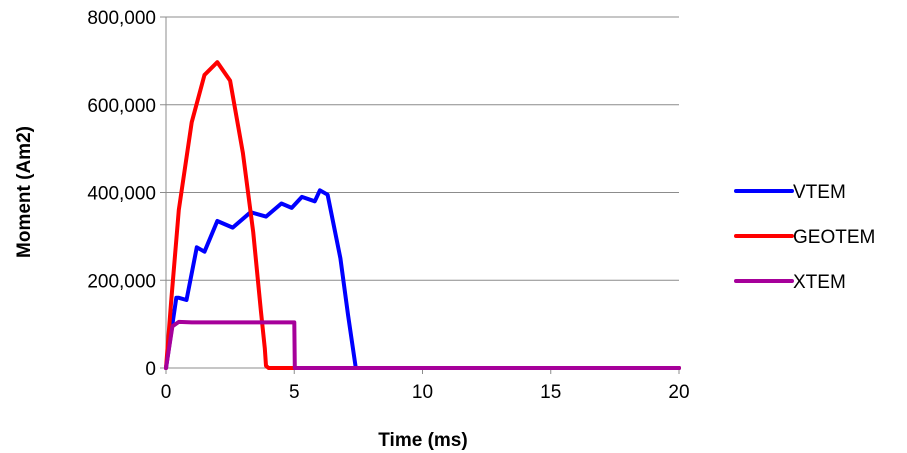  Describe the element at coordinates (819, 282) in the screenshot. I see `legend-label-xtem: XTEM` at that location.